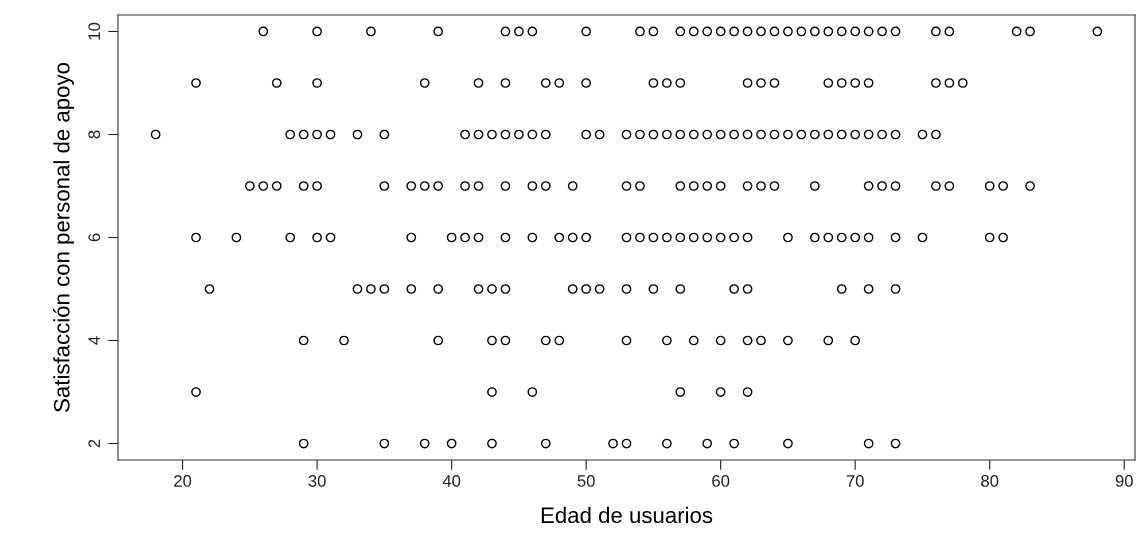 This screenshot has width=1142, height=558. I want to click on y-tick-label: 6, so click(94, 237).